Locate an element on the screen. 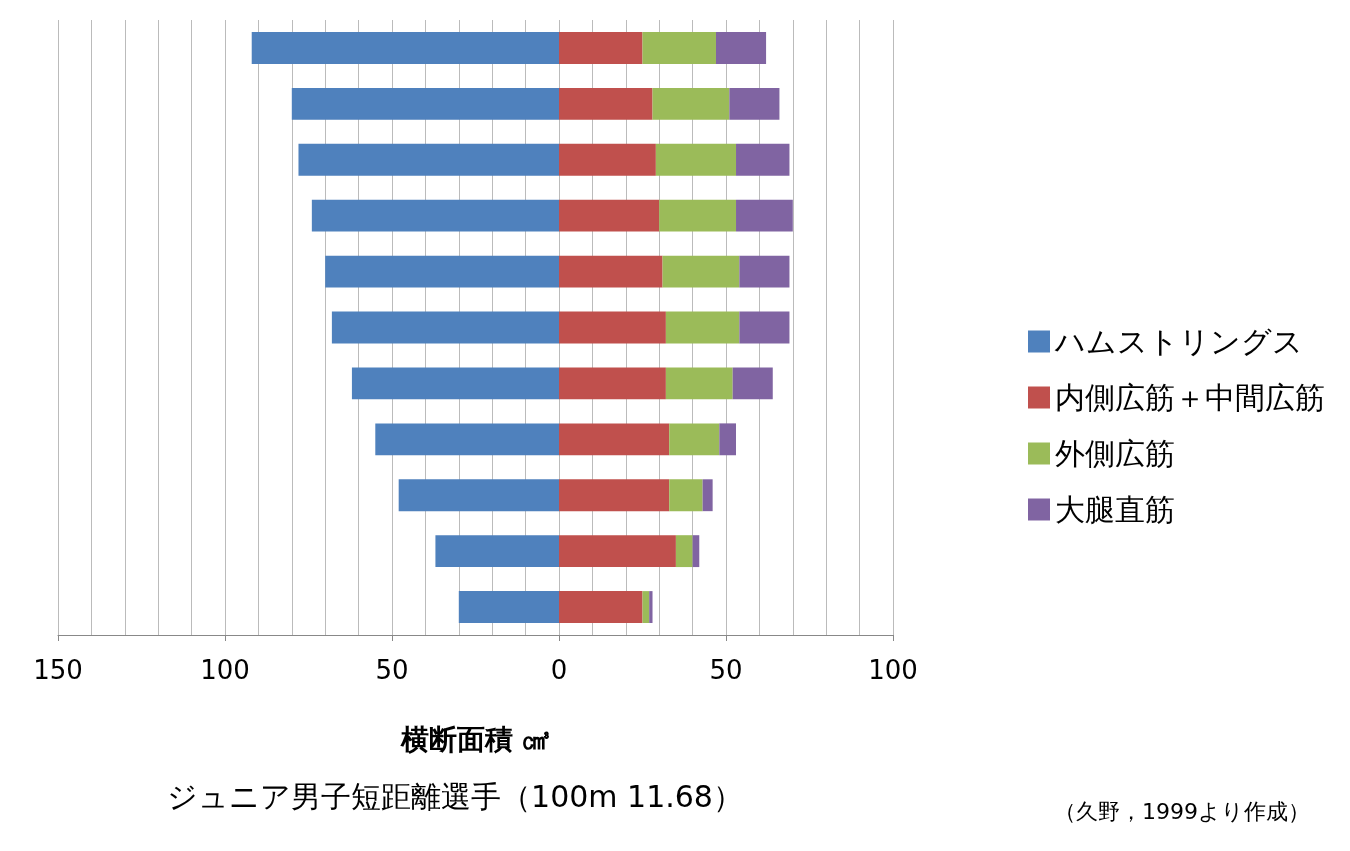  text: ジュニア男子短距離選手（100m 11.68） is located at coordinates (455, 796).